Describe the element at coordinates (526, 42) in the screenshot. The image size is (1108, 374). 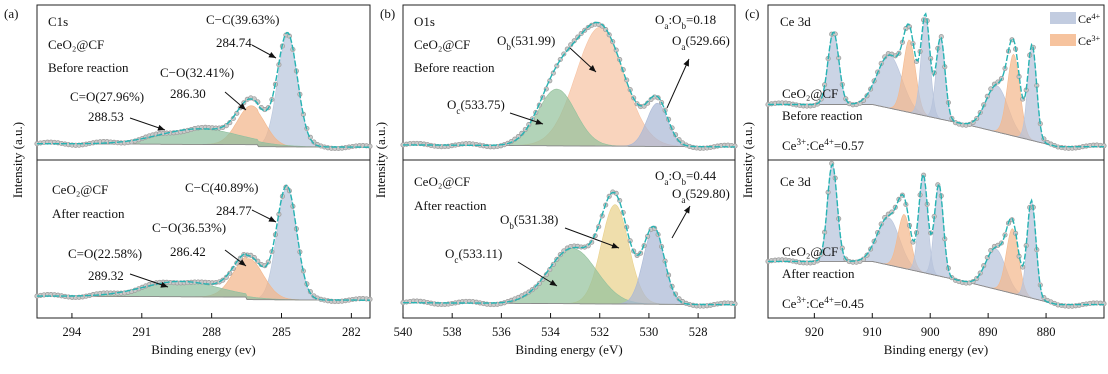
I see `panel-b-top-ob-label: Ob(531.99)` at that location.